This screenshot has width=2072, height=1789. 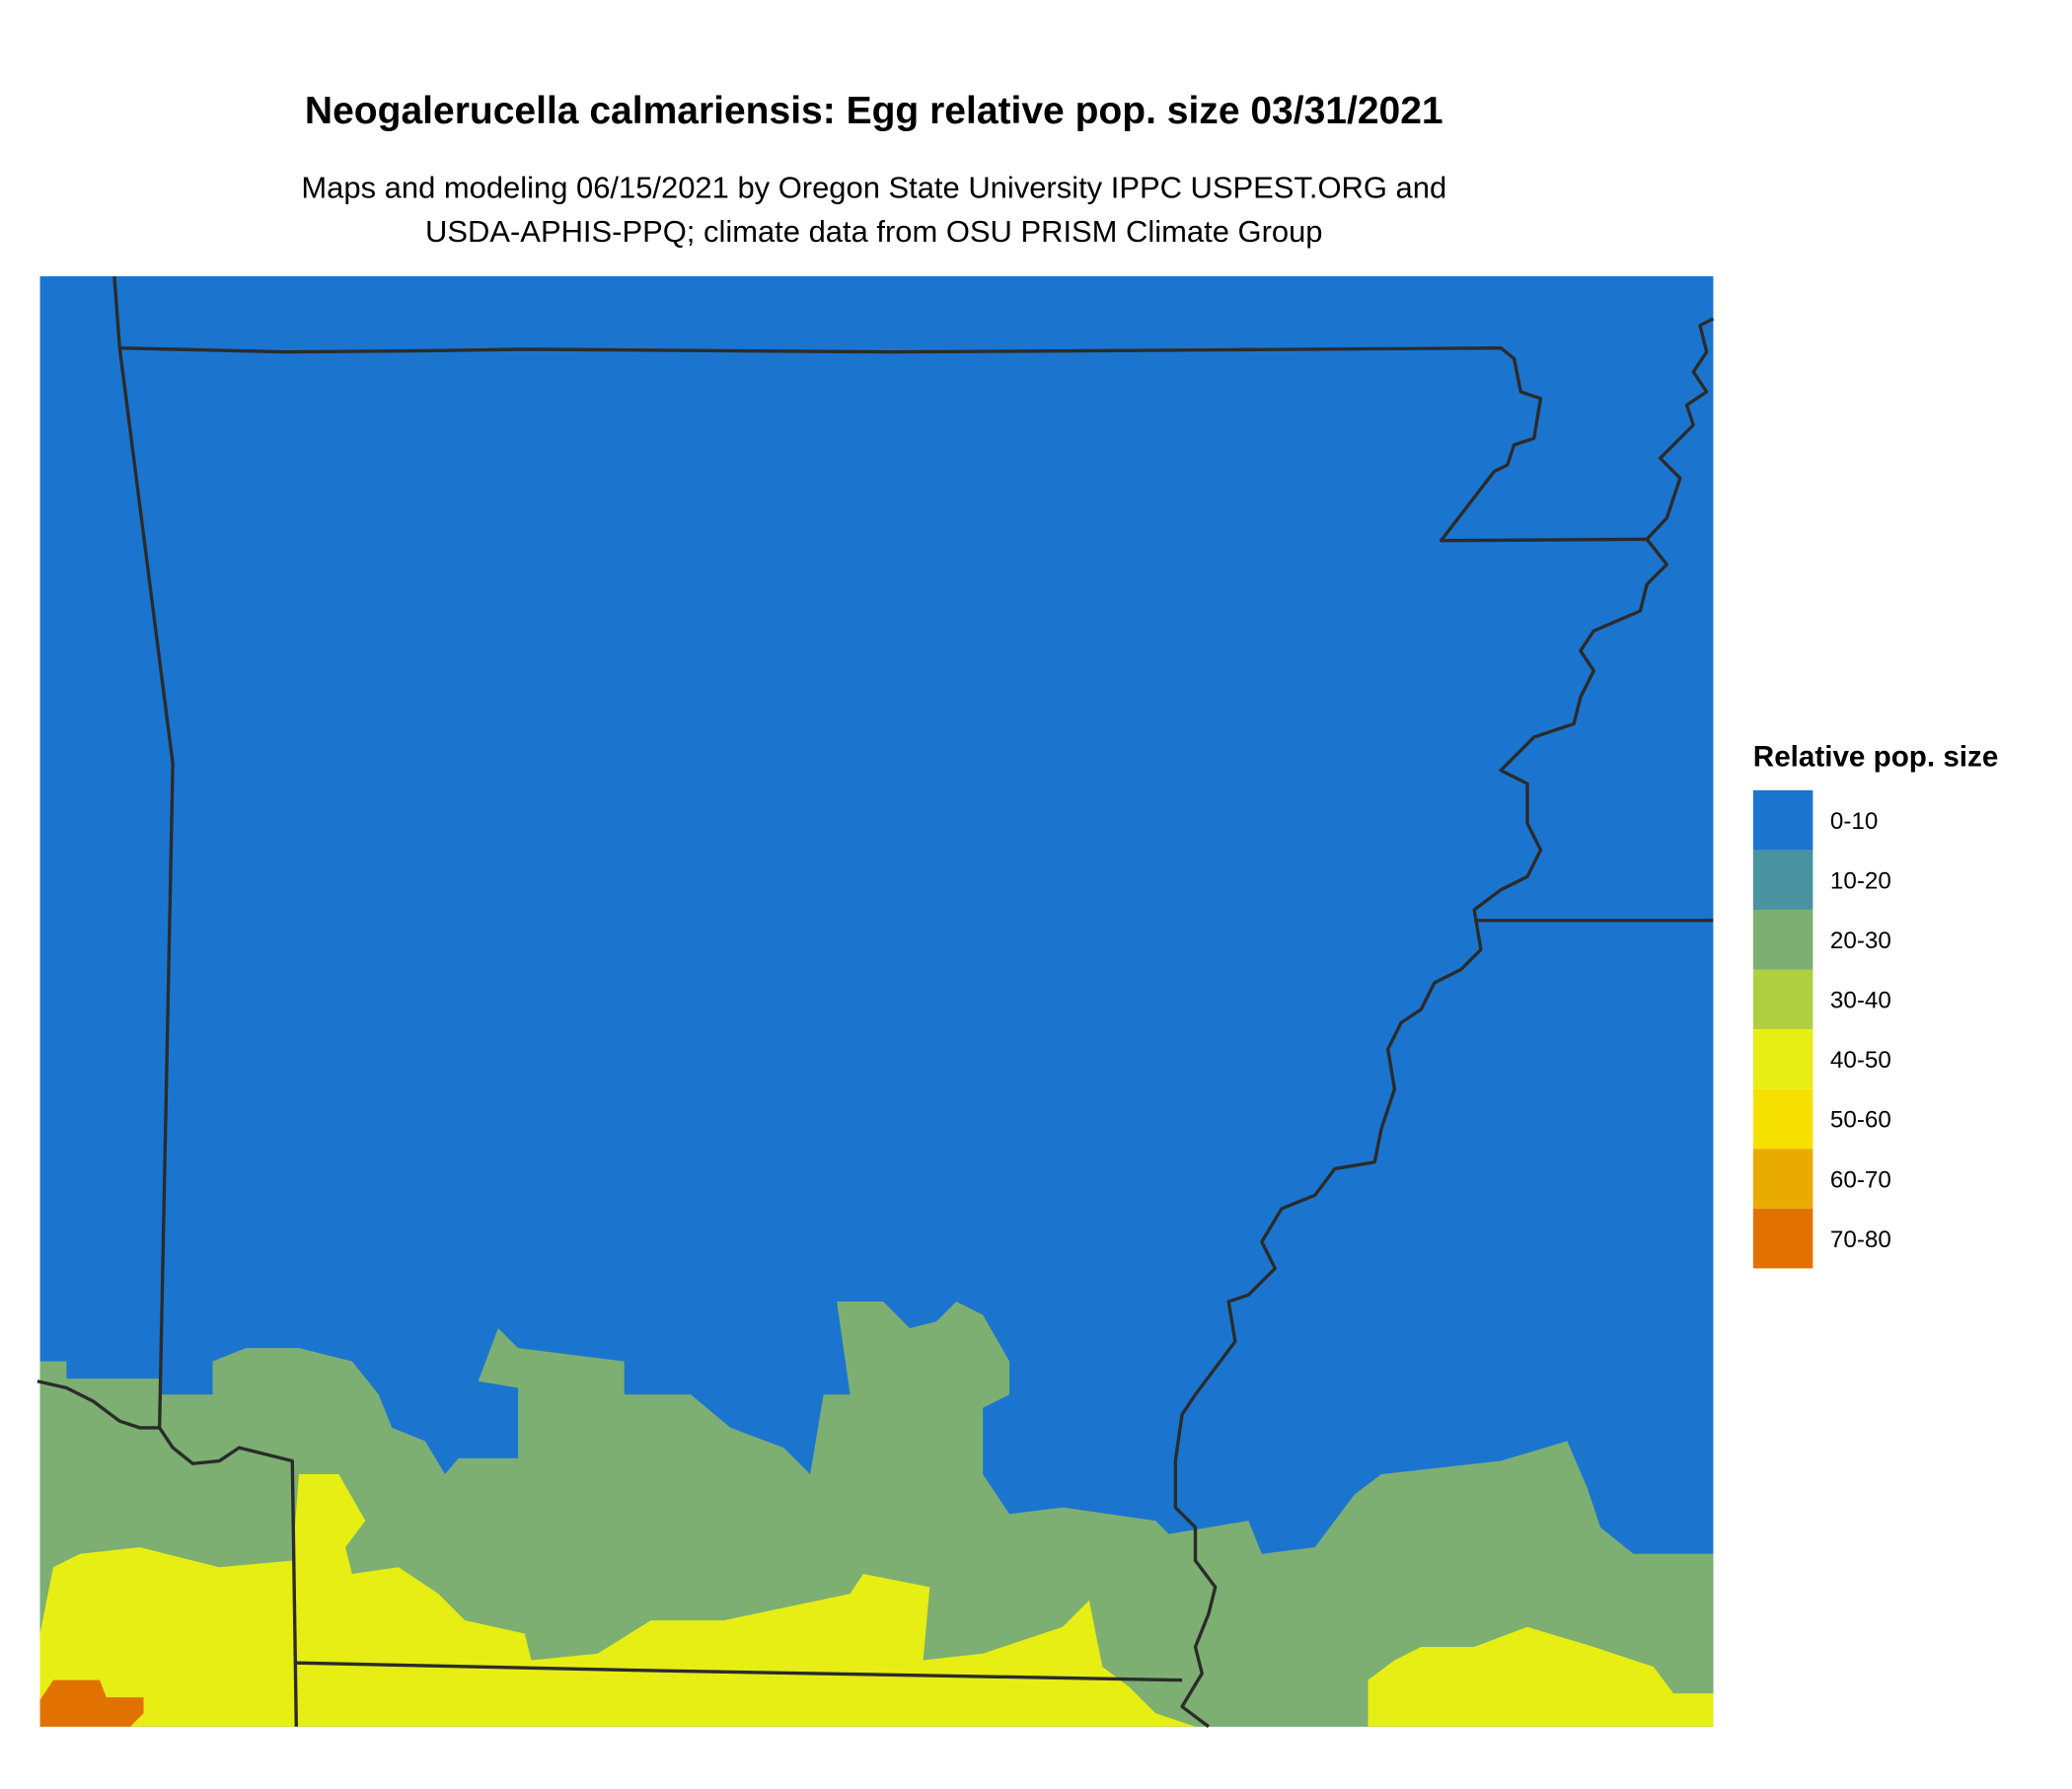 What do you see at coordinates (1861, 1240) in the screenshot?
I see `legend-label: 70-80` at bounding box center [1861, 1240].